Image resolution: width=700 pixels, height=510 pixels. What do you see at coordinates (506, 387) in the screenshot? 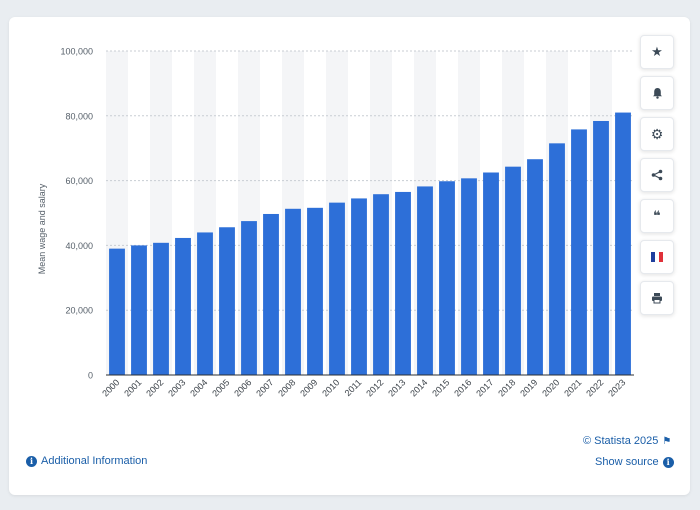
I see `x-tick-label: 2018` at bounding box center [506, 387].